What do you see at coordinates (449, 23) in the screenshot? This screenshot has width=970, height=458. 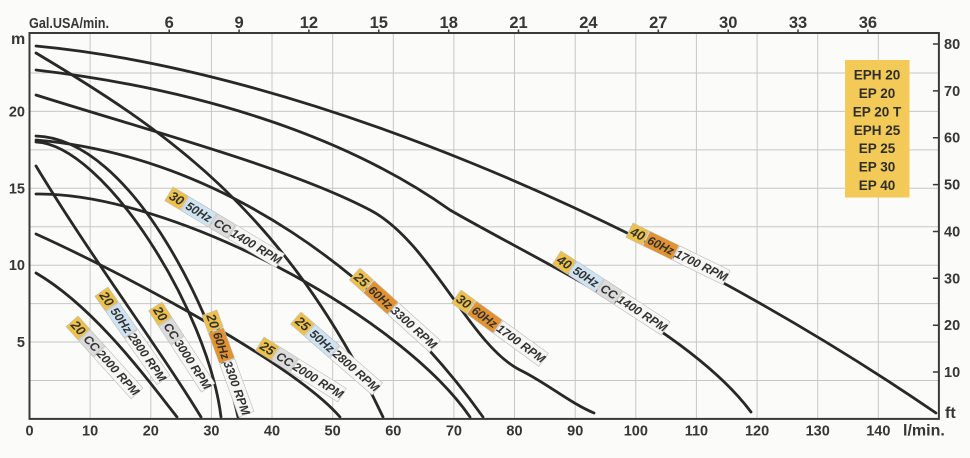 I see `svg-text: 18` at bounding box center [449, 23].